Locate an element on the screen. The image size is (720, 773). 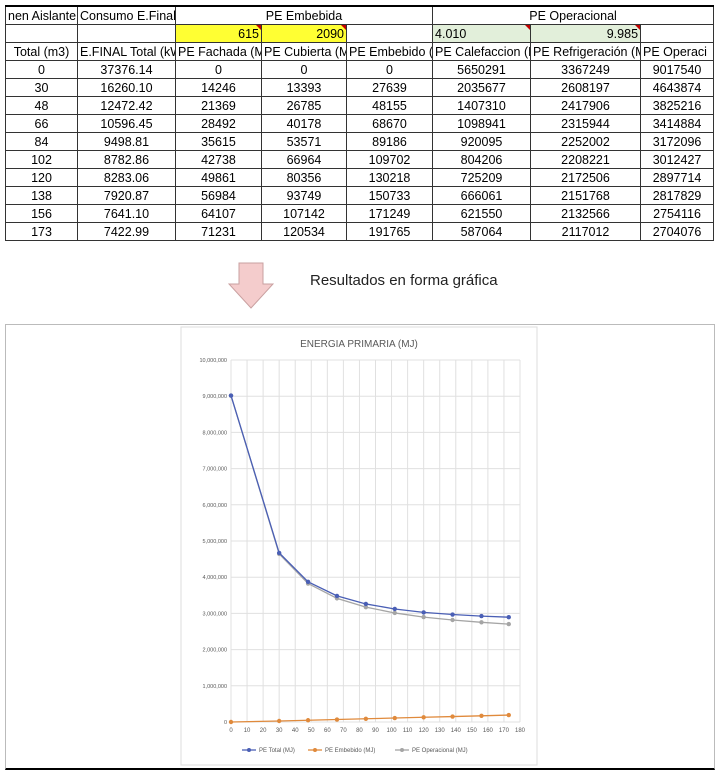
table-cell: 120534 is located at coordinates (304, 231).